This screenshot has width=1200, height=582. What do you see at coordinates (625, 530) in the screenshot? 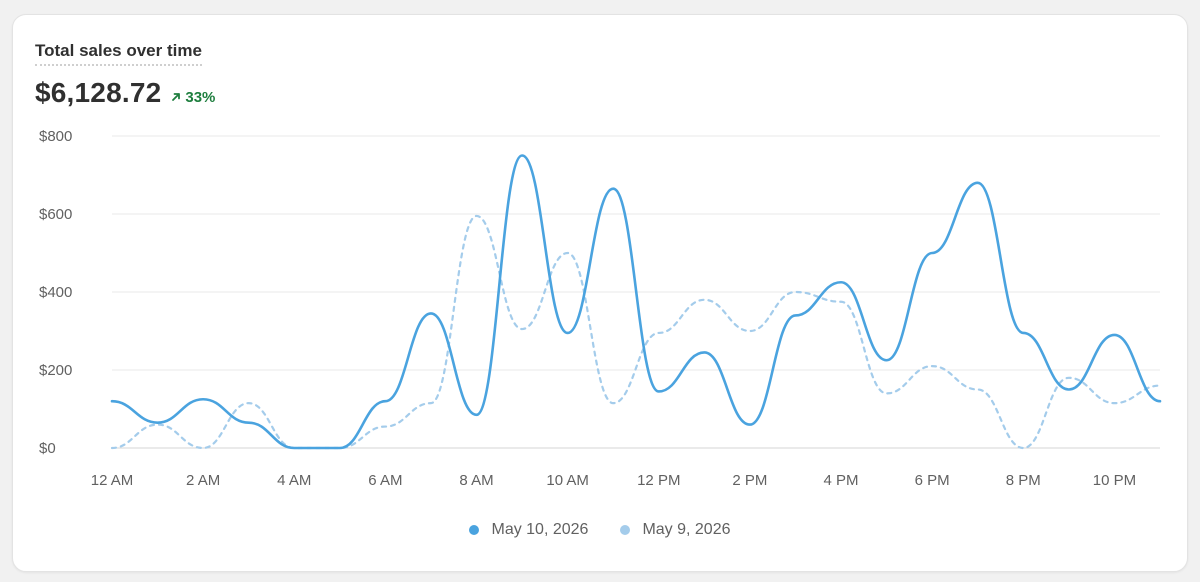
I see `legend-swatch-previous` at bounding box center [625, 530].